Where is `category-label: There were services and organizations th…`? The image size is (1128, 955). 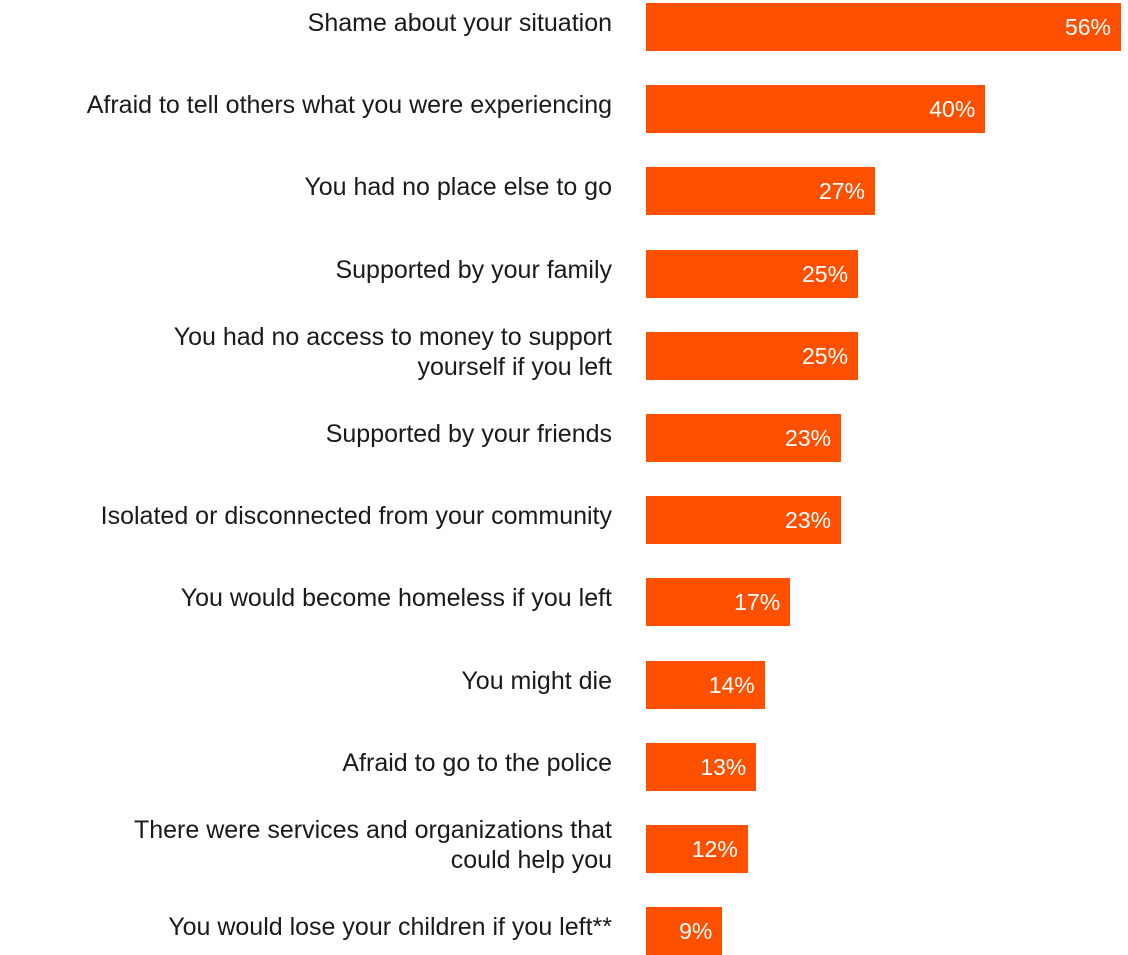 category-label: There were services and organizations th… is located at coordinates (306, 845).